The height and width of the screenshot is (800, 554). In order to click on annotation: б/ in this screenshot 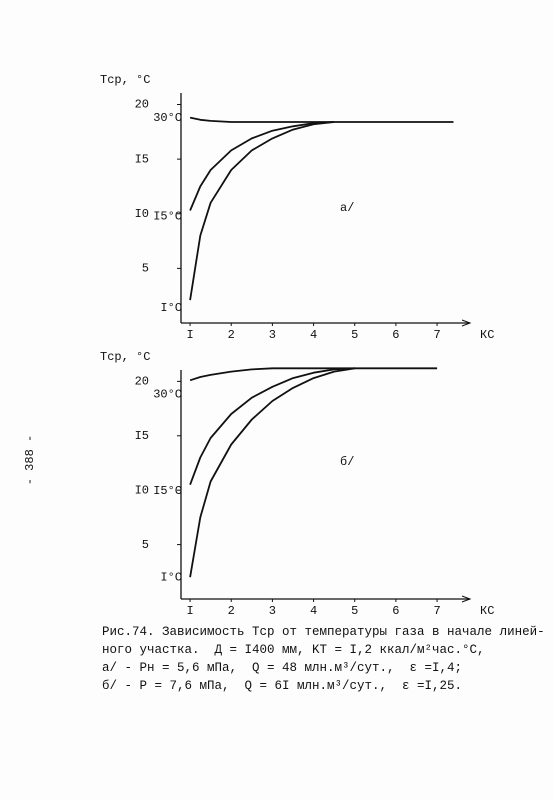, I will do `click(347, 462)`.